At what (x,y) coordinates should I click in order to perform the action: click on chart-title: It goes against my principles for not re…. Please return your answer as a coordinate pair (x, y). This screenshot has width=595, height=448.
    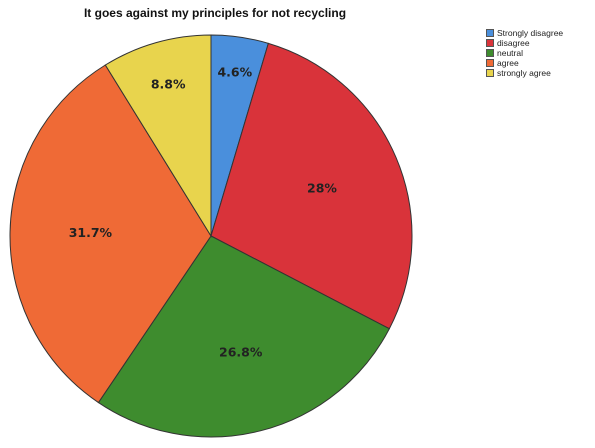
    Looking at the image, I should click on (215, 13).